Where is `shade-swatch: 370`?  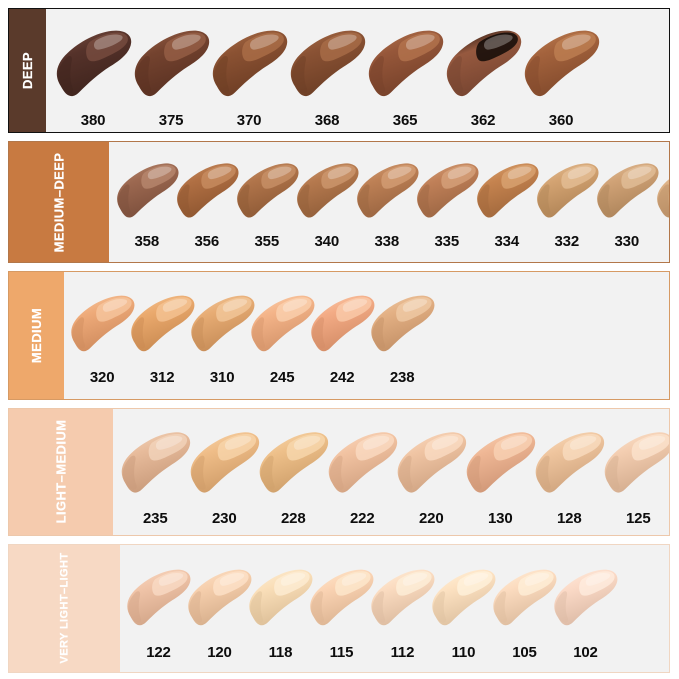
shade-swatch: 370 is located at coordinates (249, 68).